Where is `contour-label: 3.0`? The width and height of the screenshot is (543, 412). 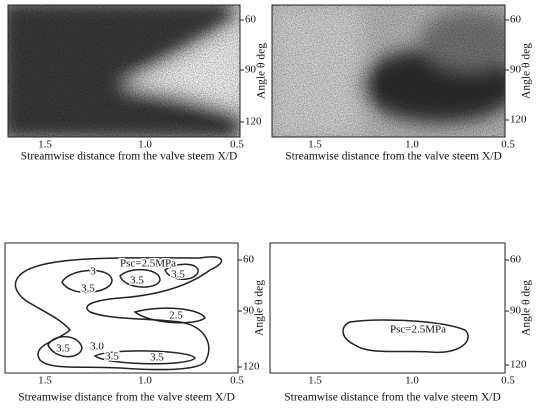 contour-label: 3.0 is located at coordinates (97, 347).